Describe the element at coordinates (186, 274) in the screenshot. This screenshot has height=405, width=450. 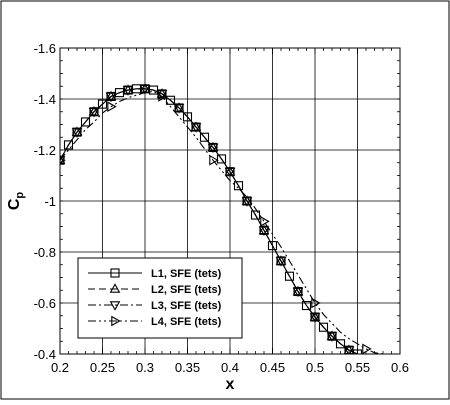
I see `legend-label: L1, SFE (tets)` at that location.